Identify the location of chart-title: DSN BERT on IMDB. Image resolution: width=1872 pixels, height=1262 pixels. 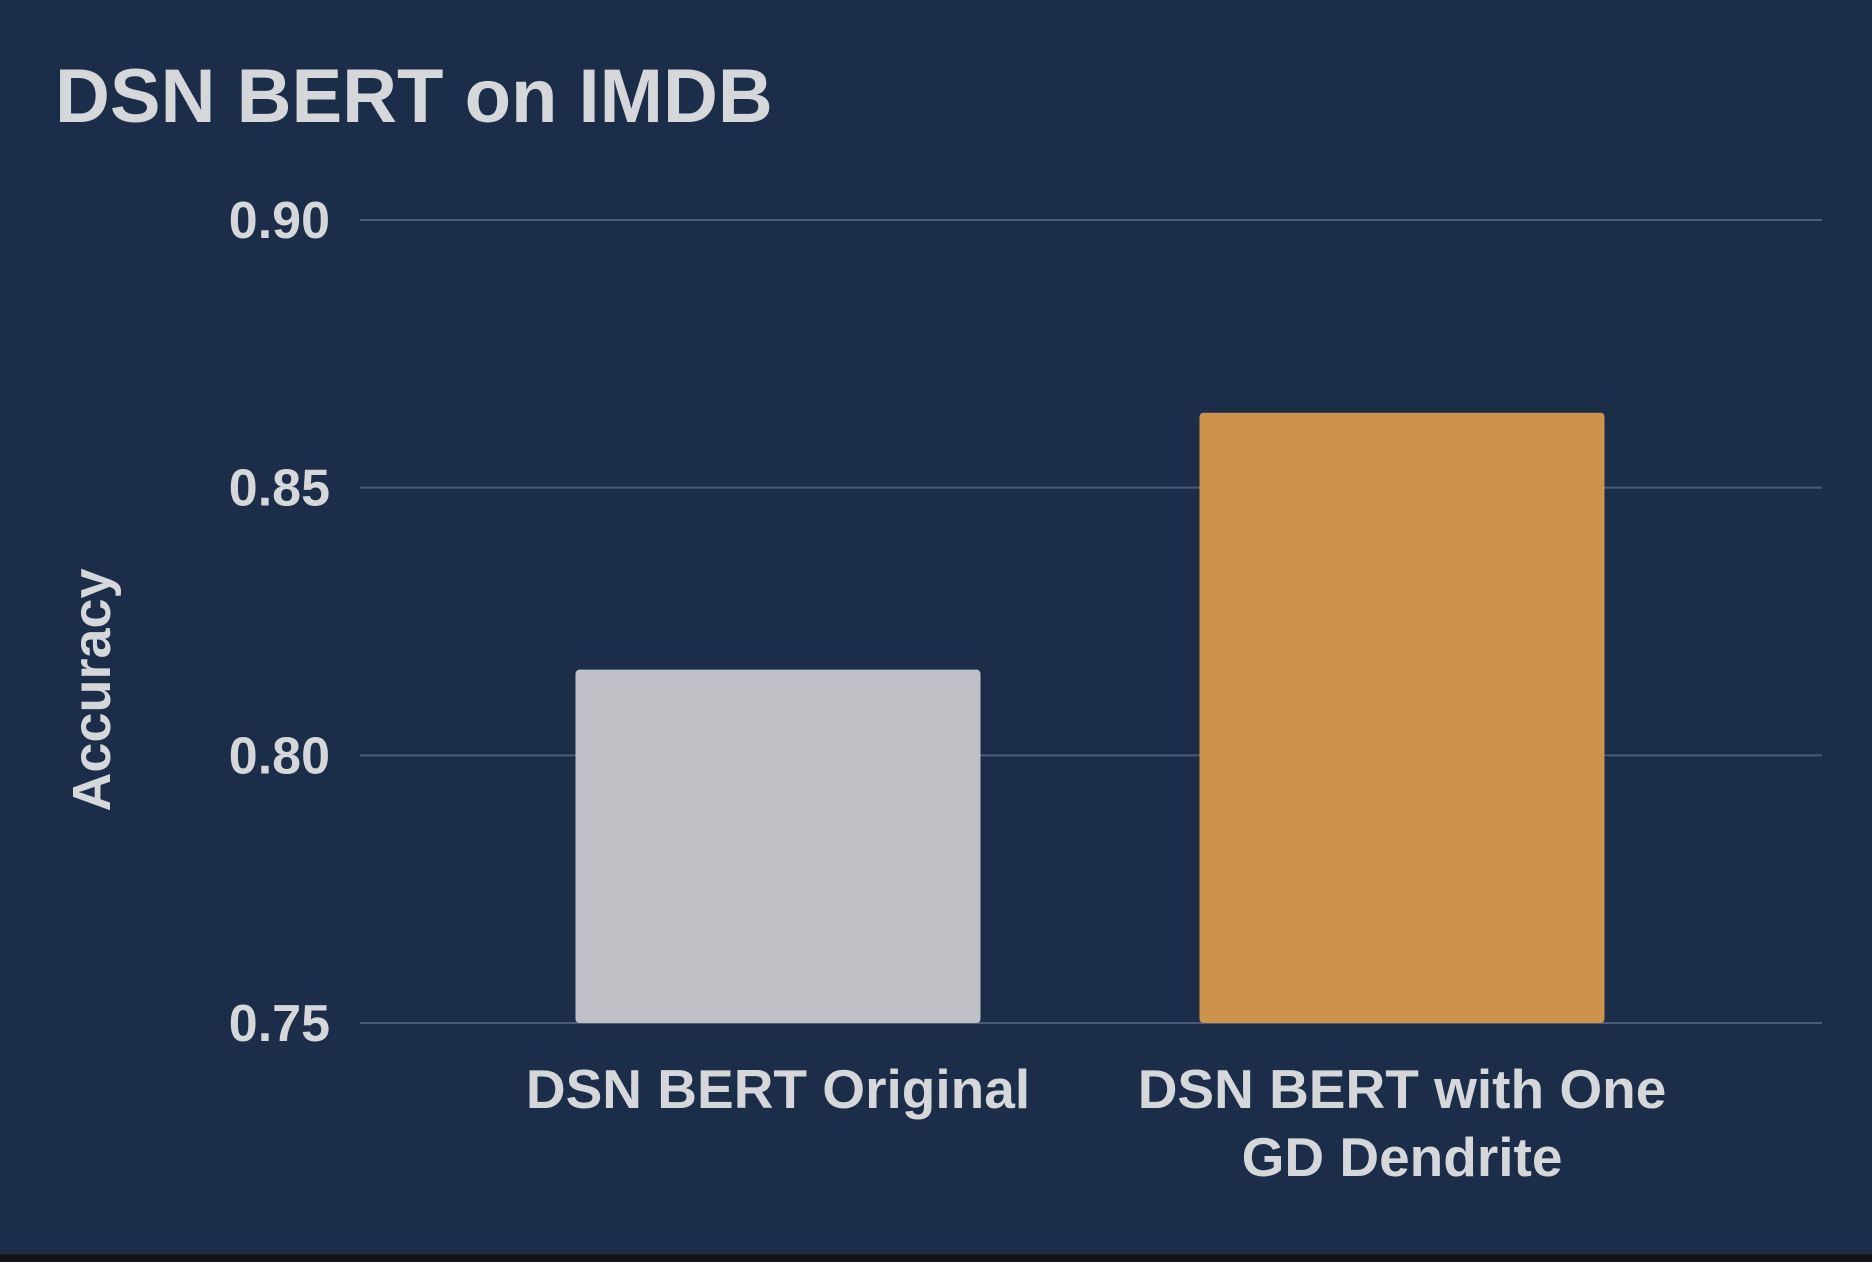
(414, 96).